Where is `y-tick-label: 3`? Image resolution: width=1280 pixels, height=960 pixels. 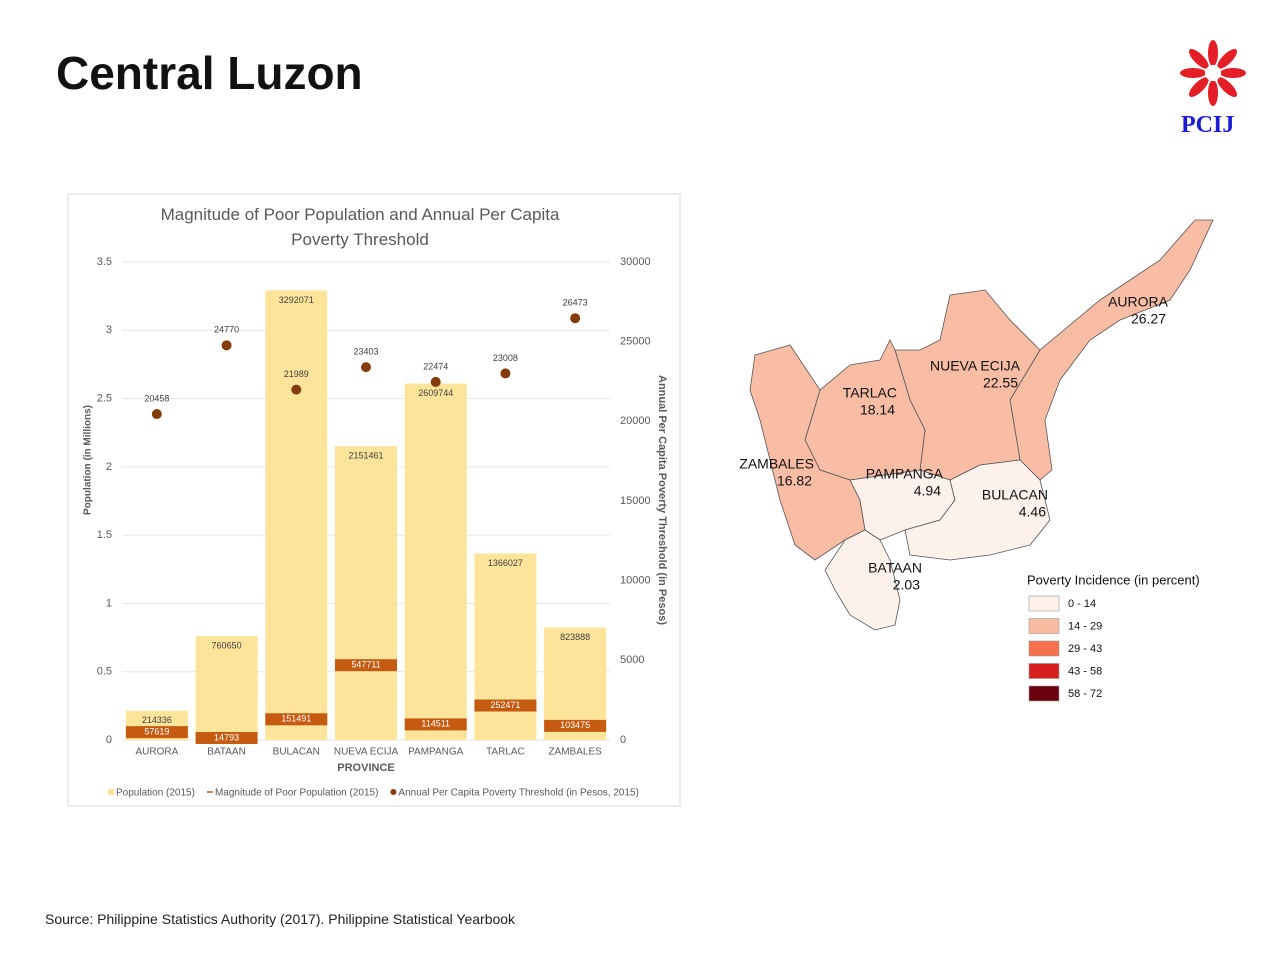 y-tick-label: 3 is located at coordinates (109, 330).